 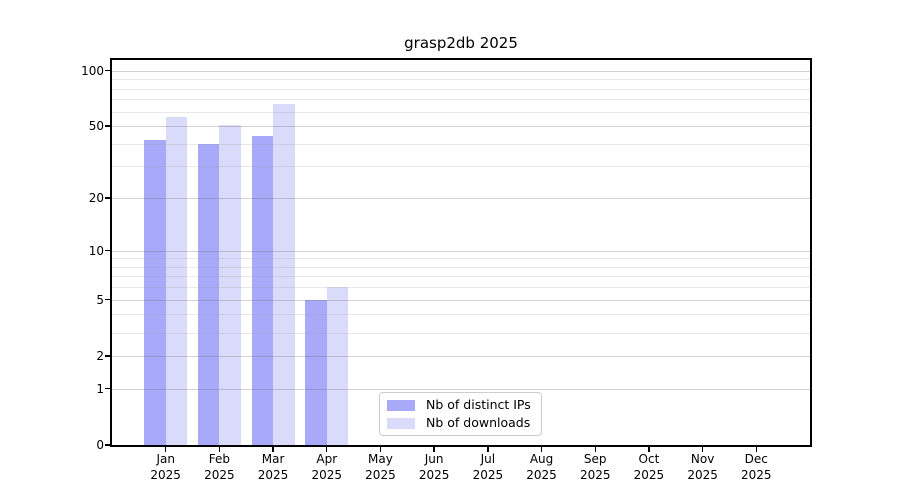 I want to click on y-tick-label: 100, so click(x=92, y=70).